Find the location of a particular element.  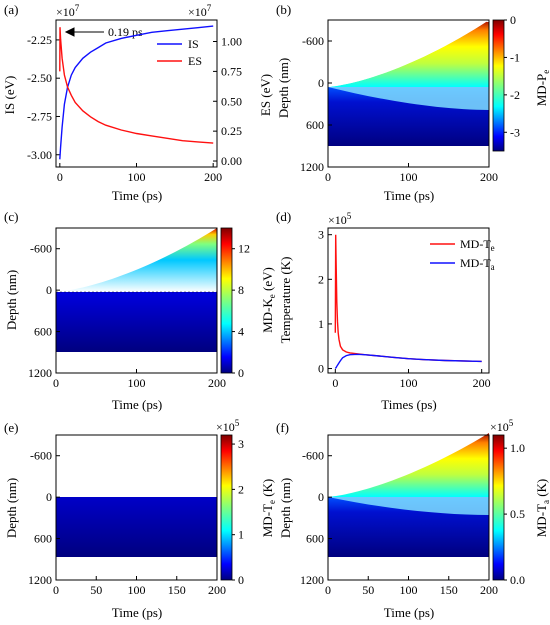

panel-a-y2tick-label: 0.00 is located at coordinates (231, 161).